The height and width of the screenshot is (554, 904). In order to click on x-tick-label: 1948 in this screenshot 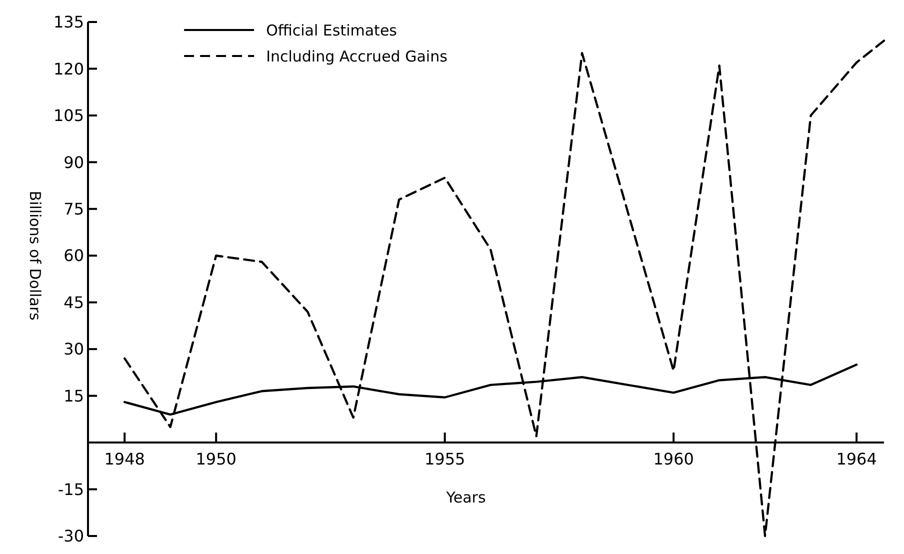, I will do `click(124, 459)`.